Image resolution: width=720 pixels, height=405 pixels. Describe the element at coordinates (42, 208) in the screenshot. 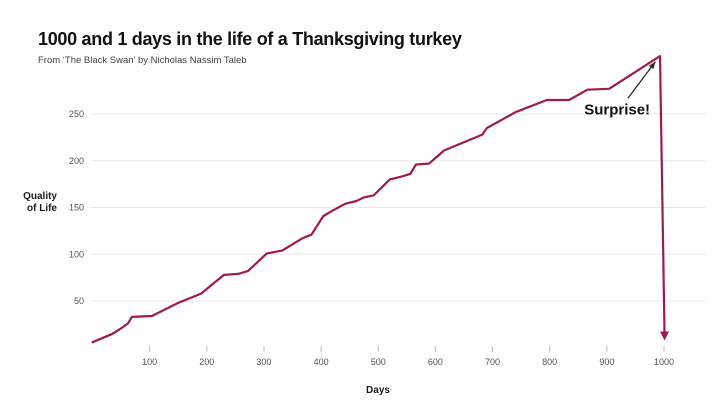

I see `y-axis-title-line2: of Life` at that location.